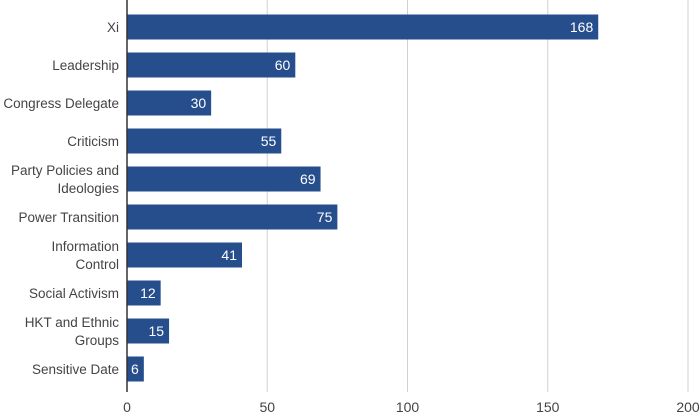  I want to click on data-label: 55, so click(269, 141).